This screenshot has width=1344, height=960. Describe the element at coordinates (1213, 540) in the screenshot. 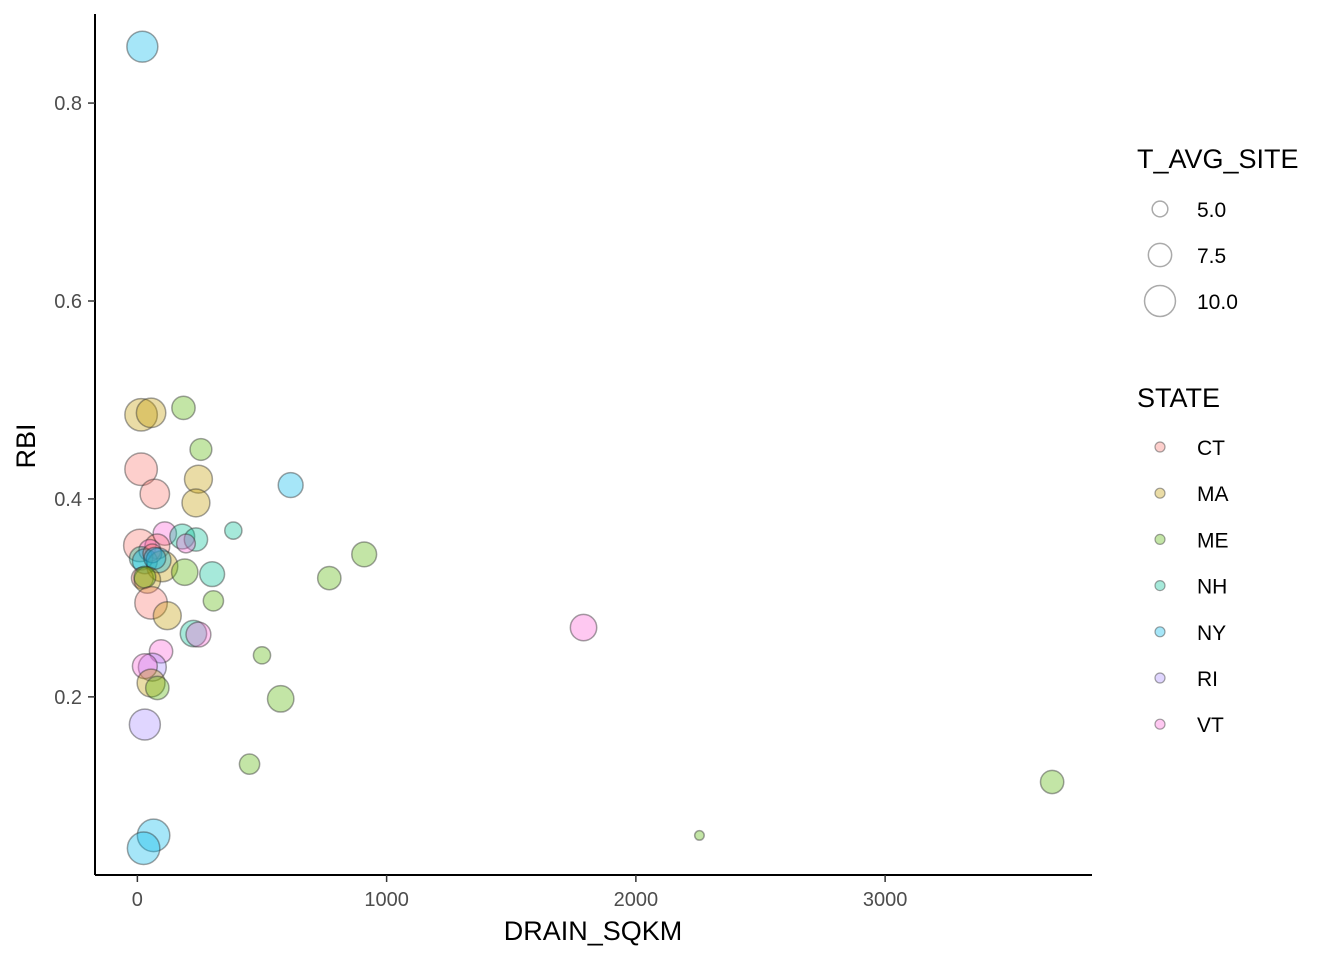

I see `color-legend-label: ME` at that location.